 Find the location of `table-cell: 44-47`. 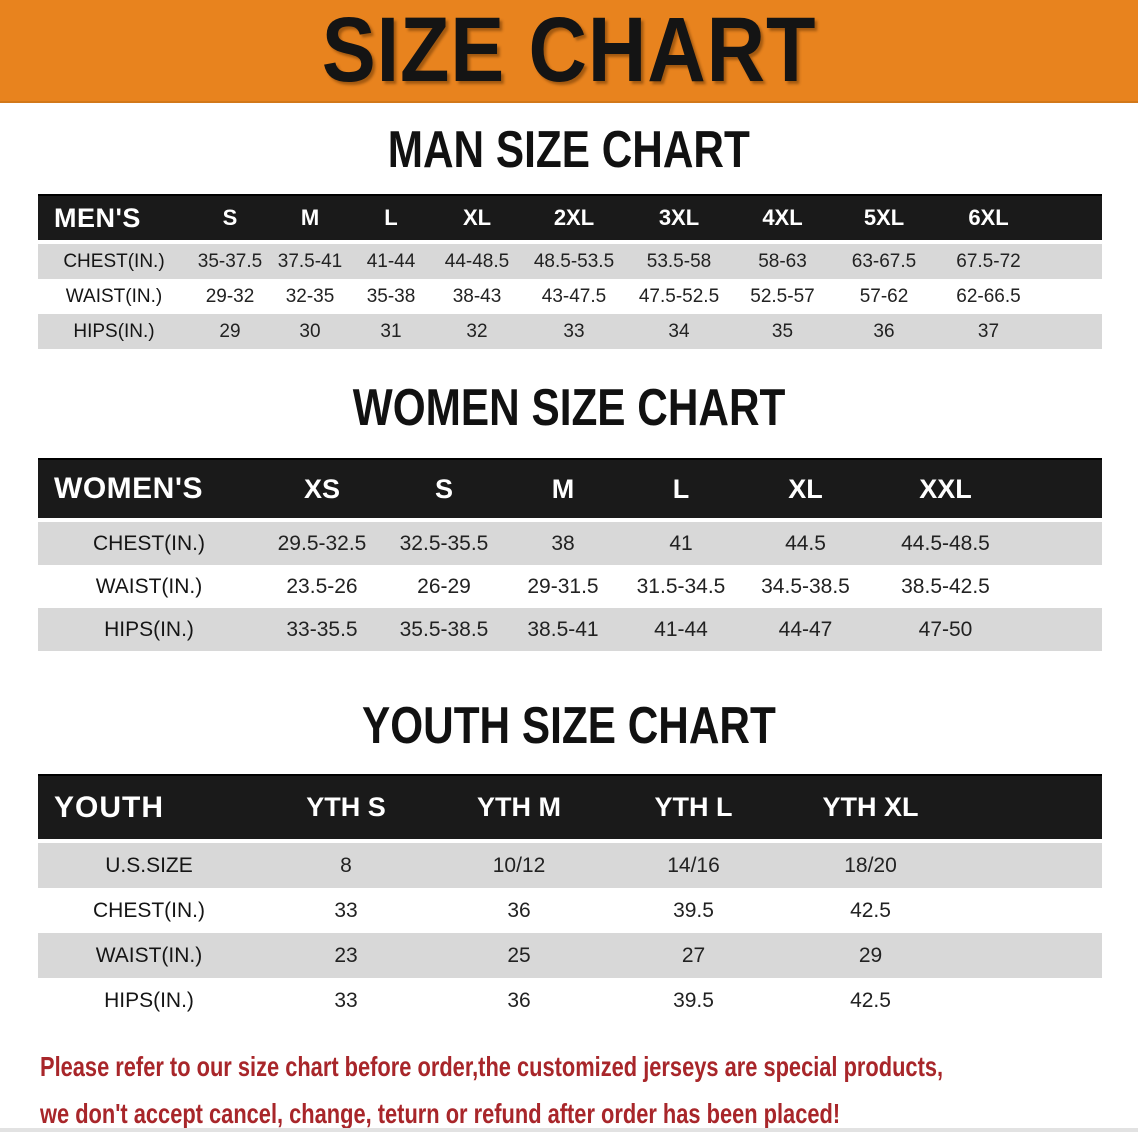

table-cell: 44-47 is located at coordinates (805, 629).